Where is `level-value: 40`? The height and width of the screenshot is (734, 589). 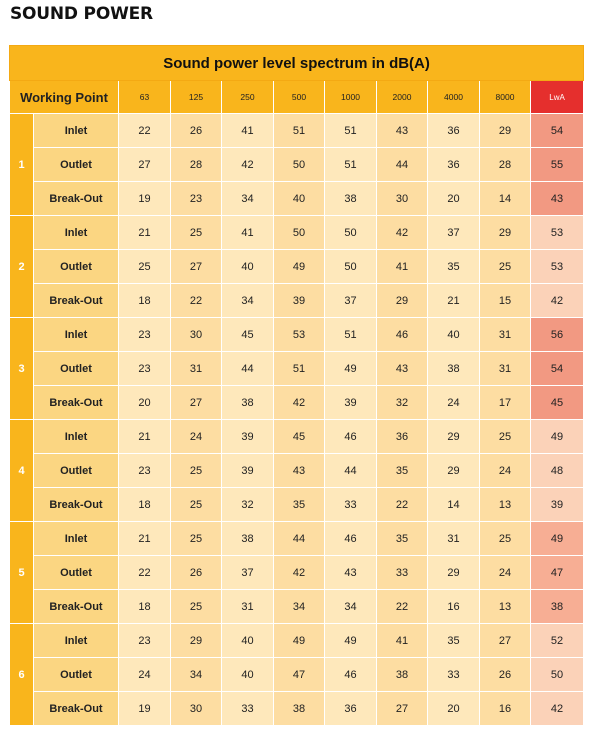 level-value: 40 is located at coordinates (247, 266).